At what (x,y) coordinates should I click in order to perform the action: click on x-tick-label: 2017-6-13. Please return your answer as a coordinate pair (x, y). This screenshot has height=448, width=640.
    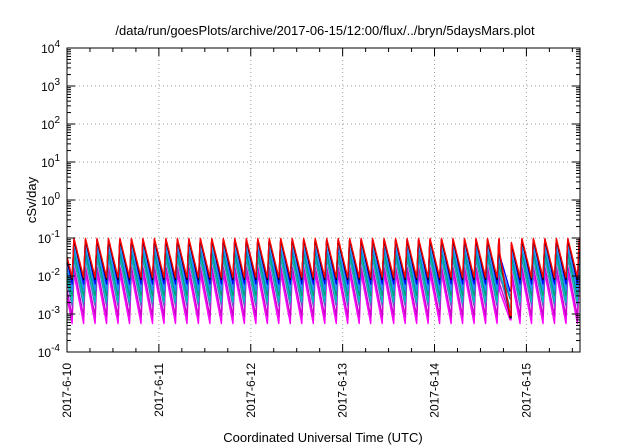
    Looking at the image, I should click on (343, 390).